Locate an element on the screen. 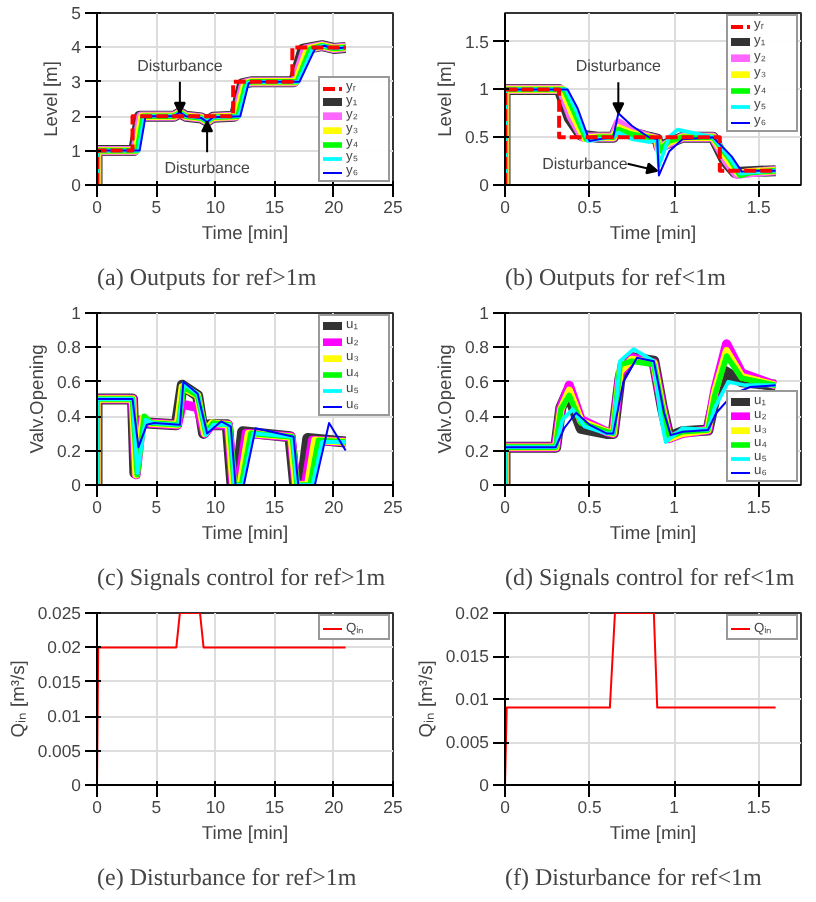 The image size is (816, 902). y-tick-label: 0.025 is located at coordinates (59, 613).